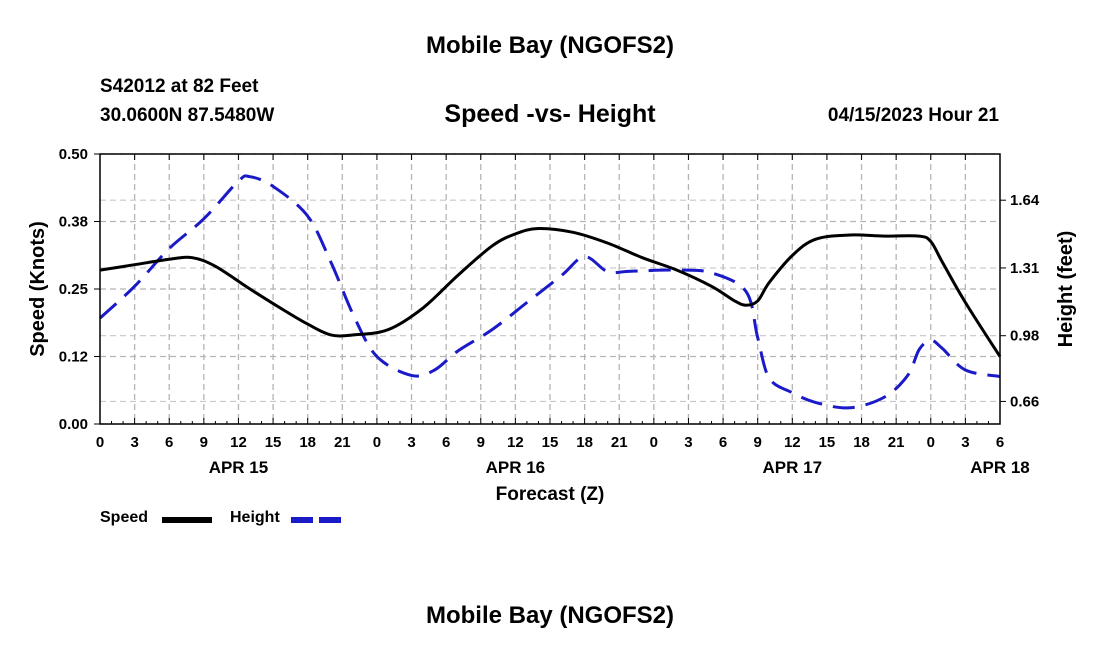 The image size is (1100, 650). What do you see at coordinates (1066, 289) in the screenshot?
I see `y-axis-label-right: Height (feet)` at bounding box center [1066, 289].